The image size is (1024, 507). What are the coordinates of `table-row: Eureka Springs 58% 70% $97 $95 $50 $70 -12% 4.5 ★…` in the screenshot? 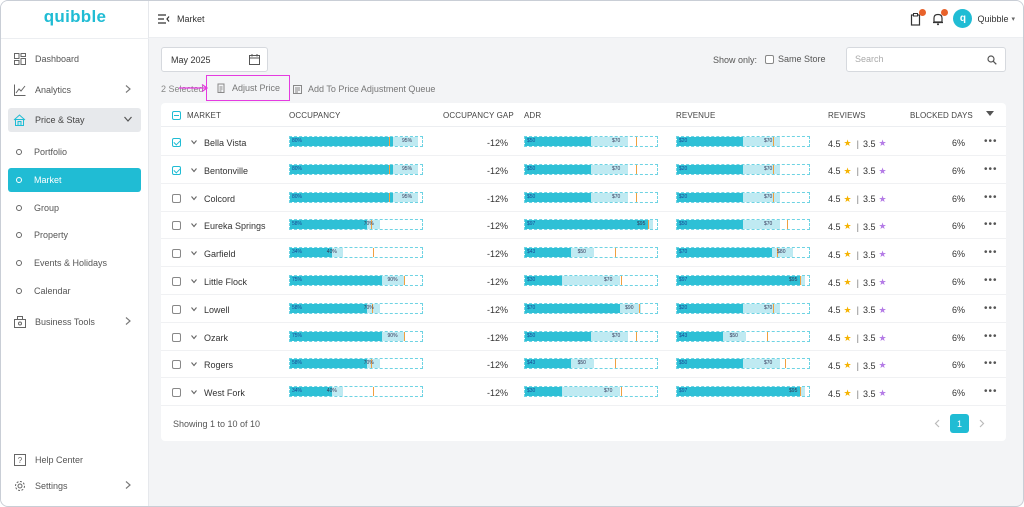 It's located at (583, 225).